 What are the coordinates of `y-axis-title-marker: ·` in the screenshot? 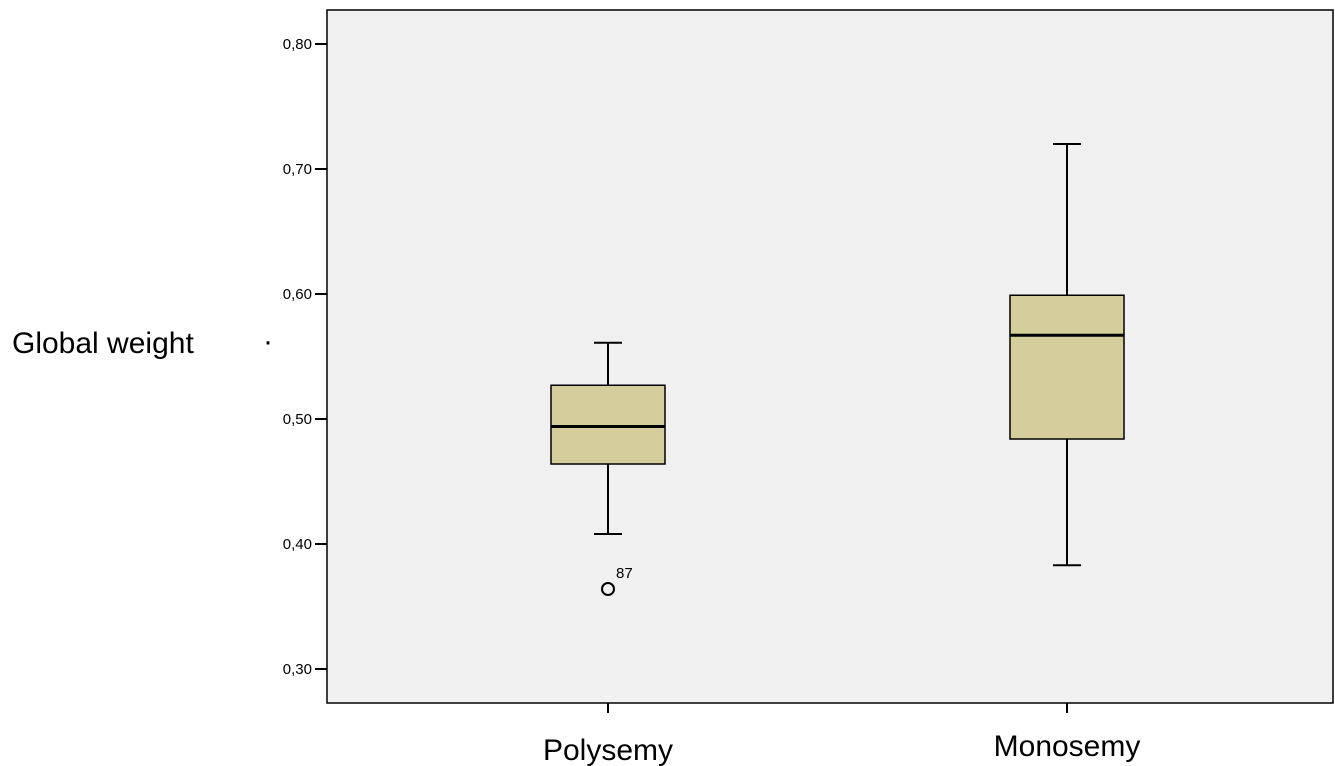 It's located at (268, 341).